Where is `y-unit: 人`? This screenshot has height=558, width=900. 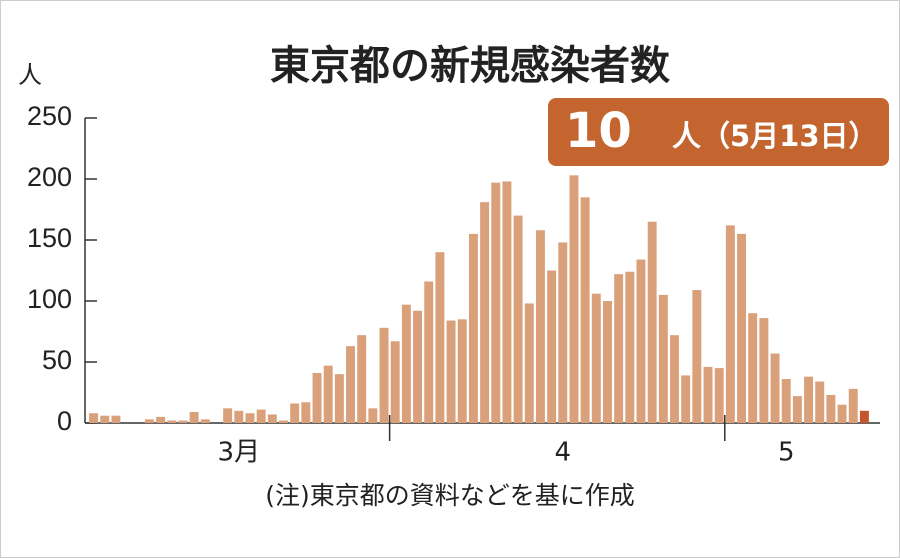 y-unit: 人 is located at coordinates (30, 75).